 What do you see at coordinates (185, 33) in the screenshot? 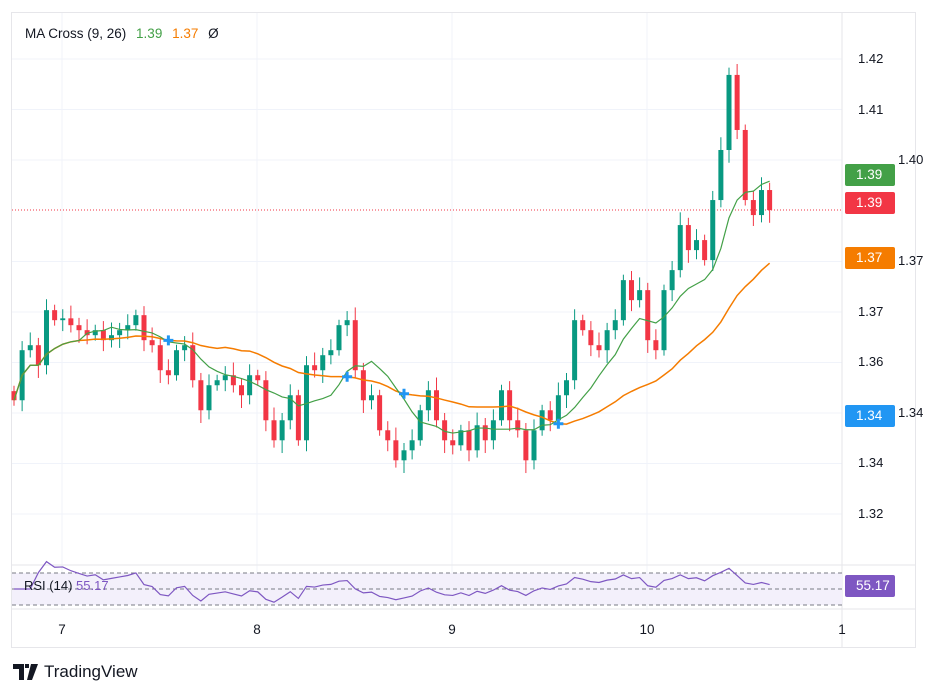
I see `ma-slow-value: 1.37` at bounding box center [185, 33].